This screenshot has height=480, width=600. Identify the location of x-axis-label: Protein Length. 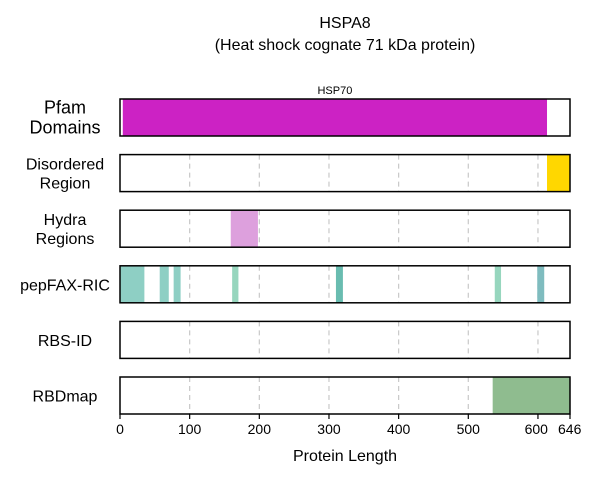
(345, 456).